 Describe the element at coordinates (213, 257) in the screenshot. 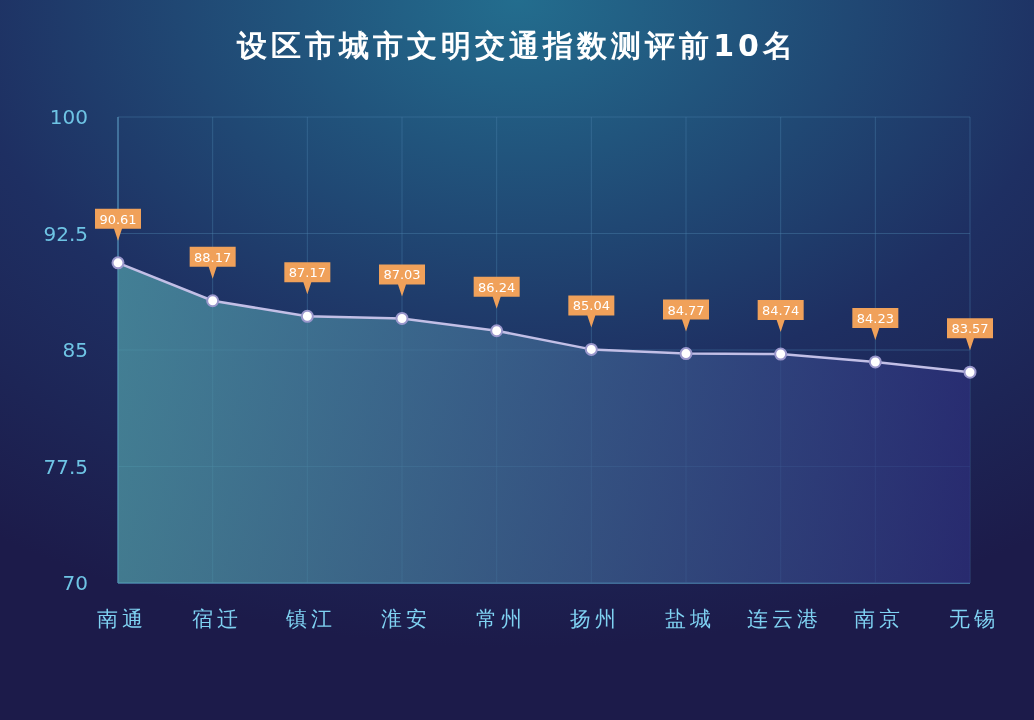

I see `data-label: 88.17` at that location.